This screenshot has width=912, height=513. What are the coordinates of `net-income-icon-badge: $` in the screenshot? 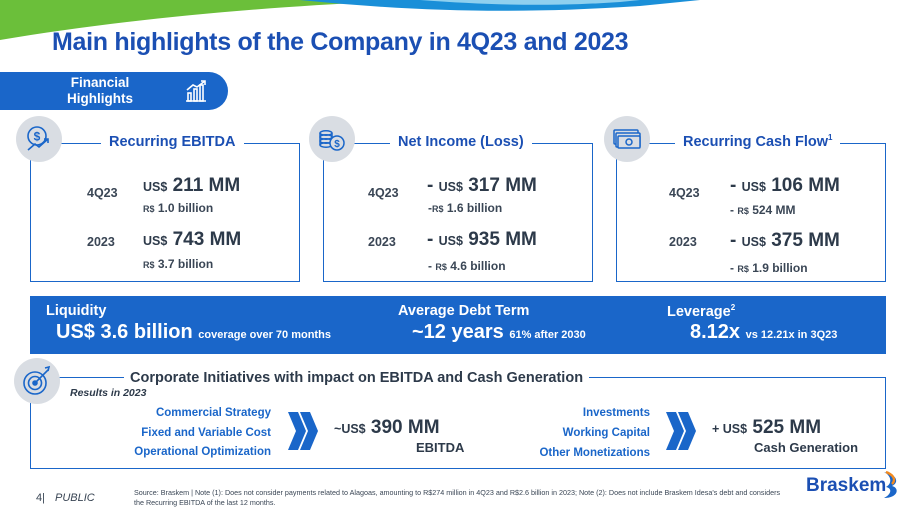 It's located at (332, 139).